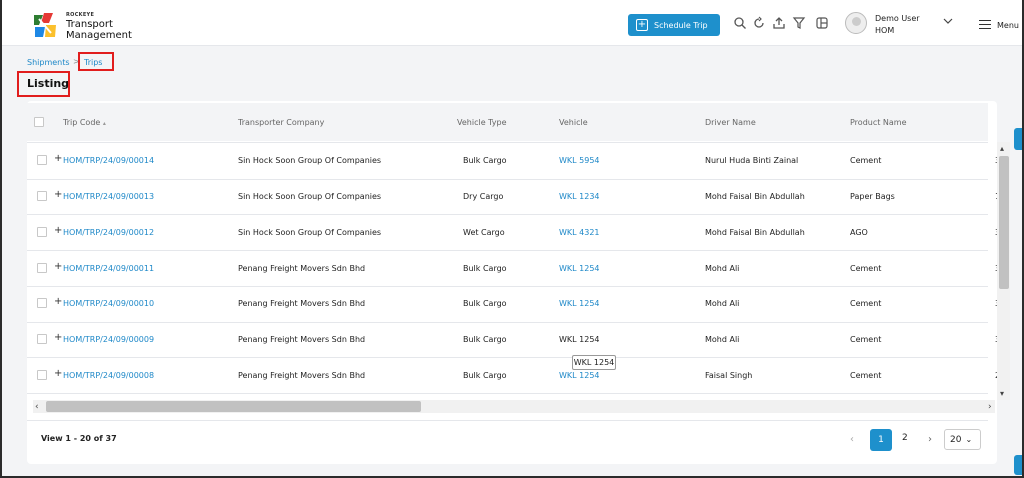  What do you see at coordinates (905, 438) in the screenshot?
I see `page-button-2: 2` at bounding box center [905, 438].